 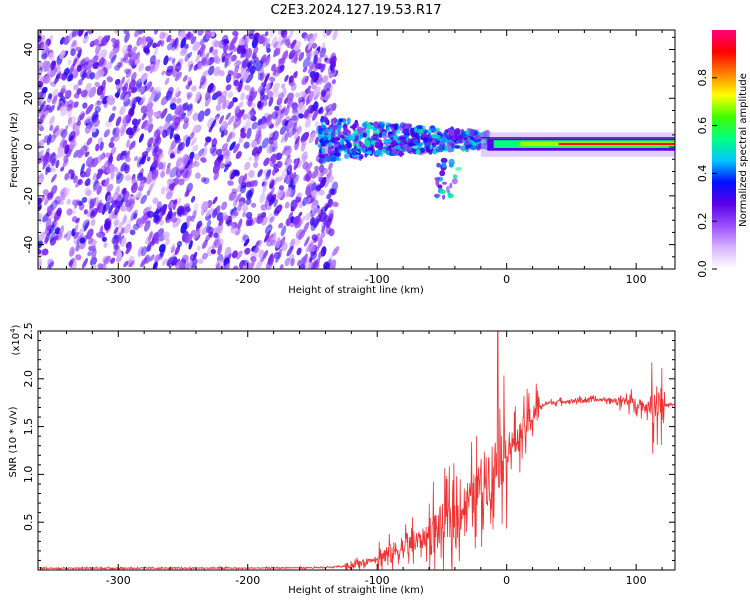 What do you see at coordinates (247, 279) in the screenshot?
I see `x-tick-label: -200` at bounding box center [247, 279].